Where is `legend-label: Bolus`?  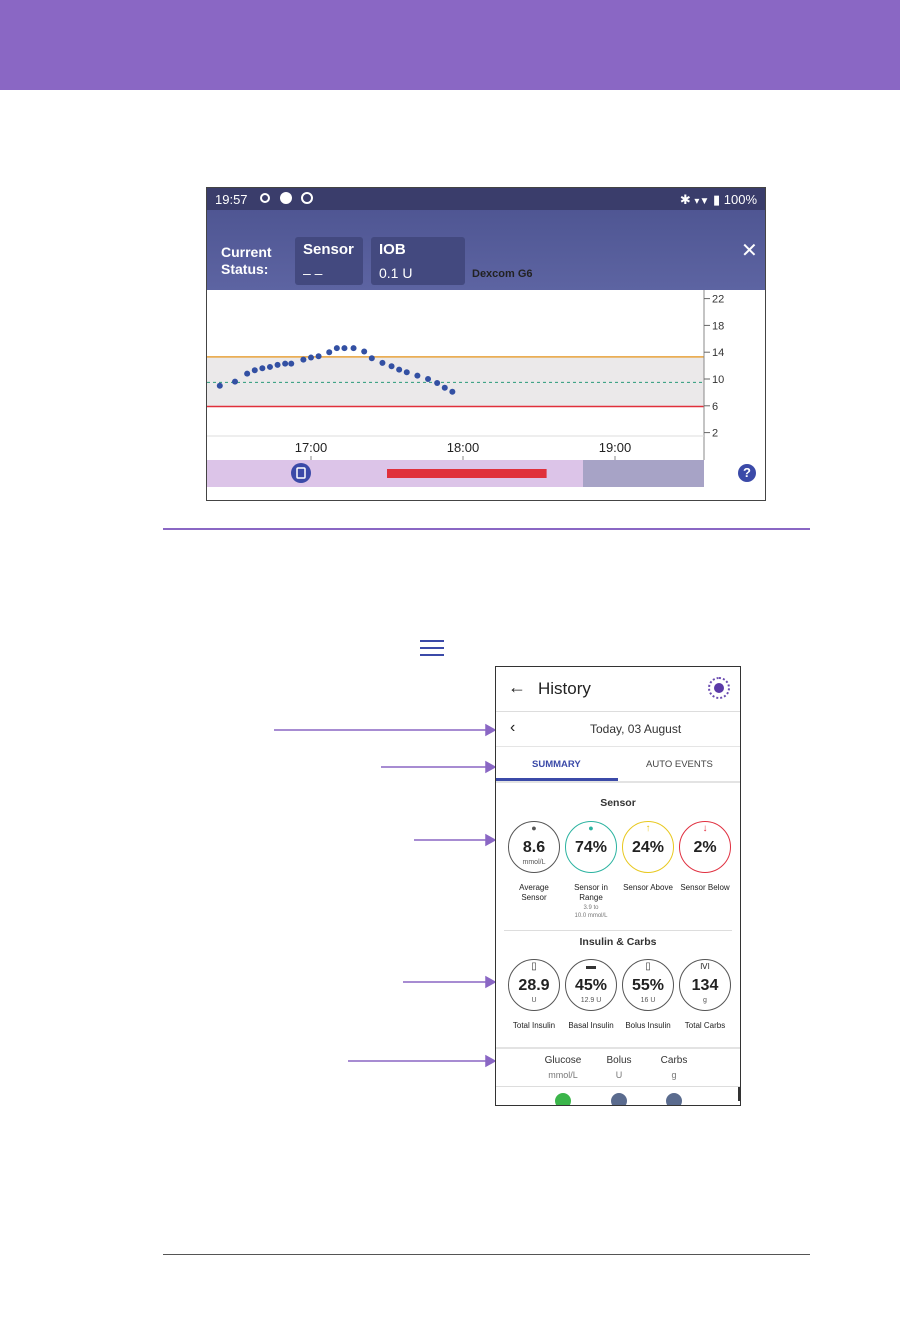
legend-label: Bolus is located at coordinates (619, 1060).